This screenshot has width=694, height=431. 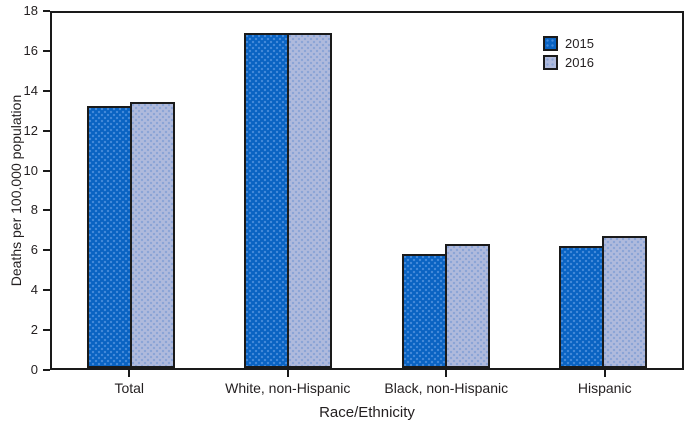 I want to click on legend-item-2015: 2015, so click(x=568, y=43).